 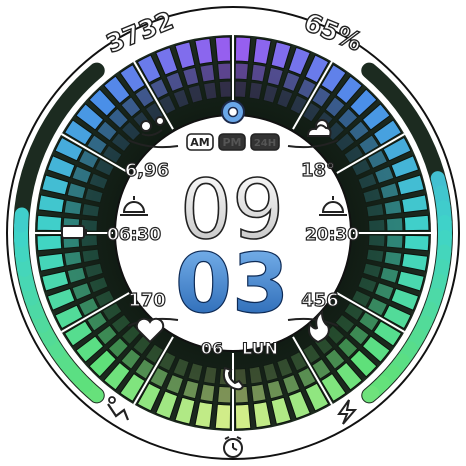 I want to click on heart-icon, so click(x=150, y=330).